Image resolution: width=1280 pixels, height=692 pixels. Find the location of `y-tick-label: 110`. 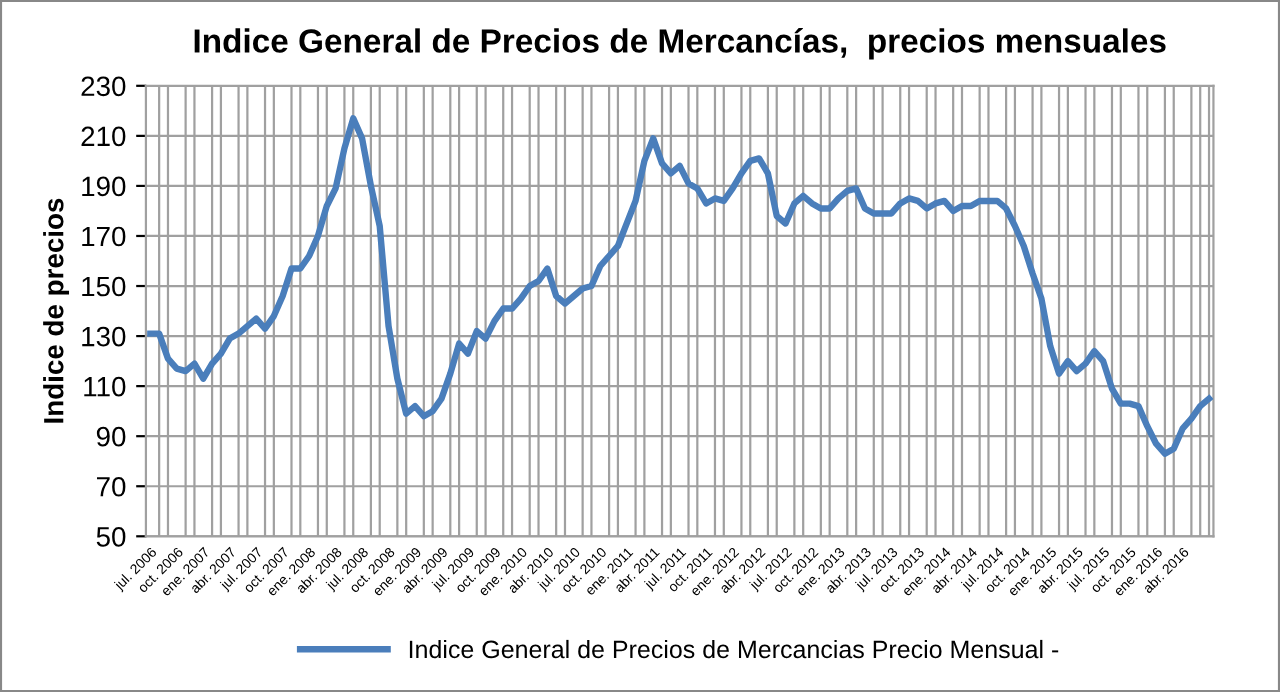

y-tick-label: 110 is located at coordinates (105, 386).